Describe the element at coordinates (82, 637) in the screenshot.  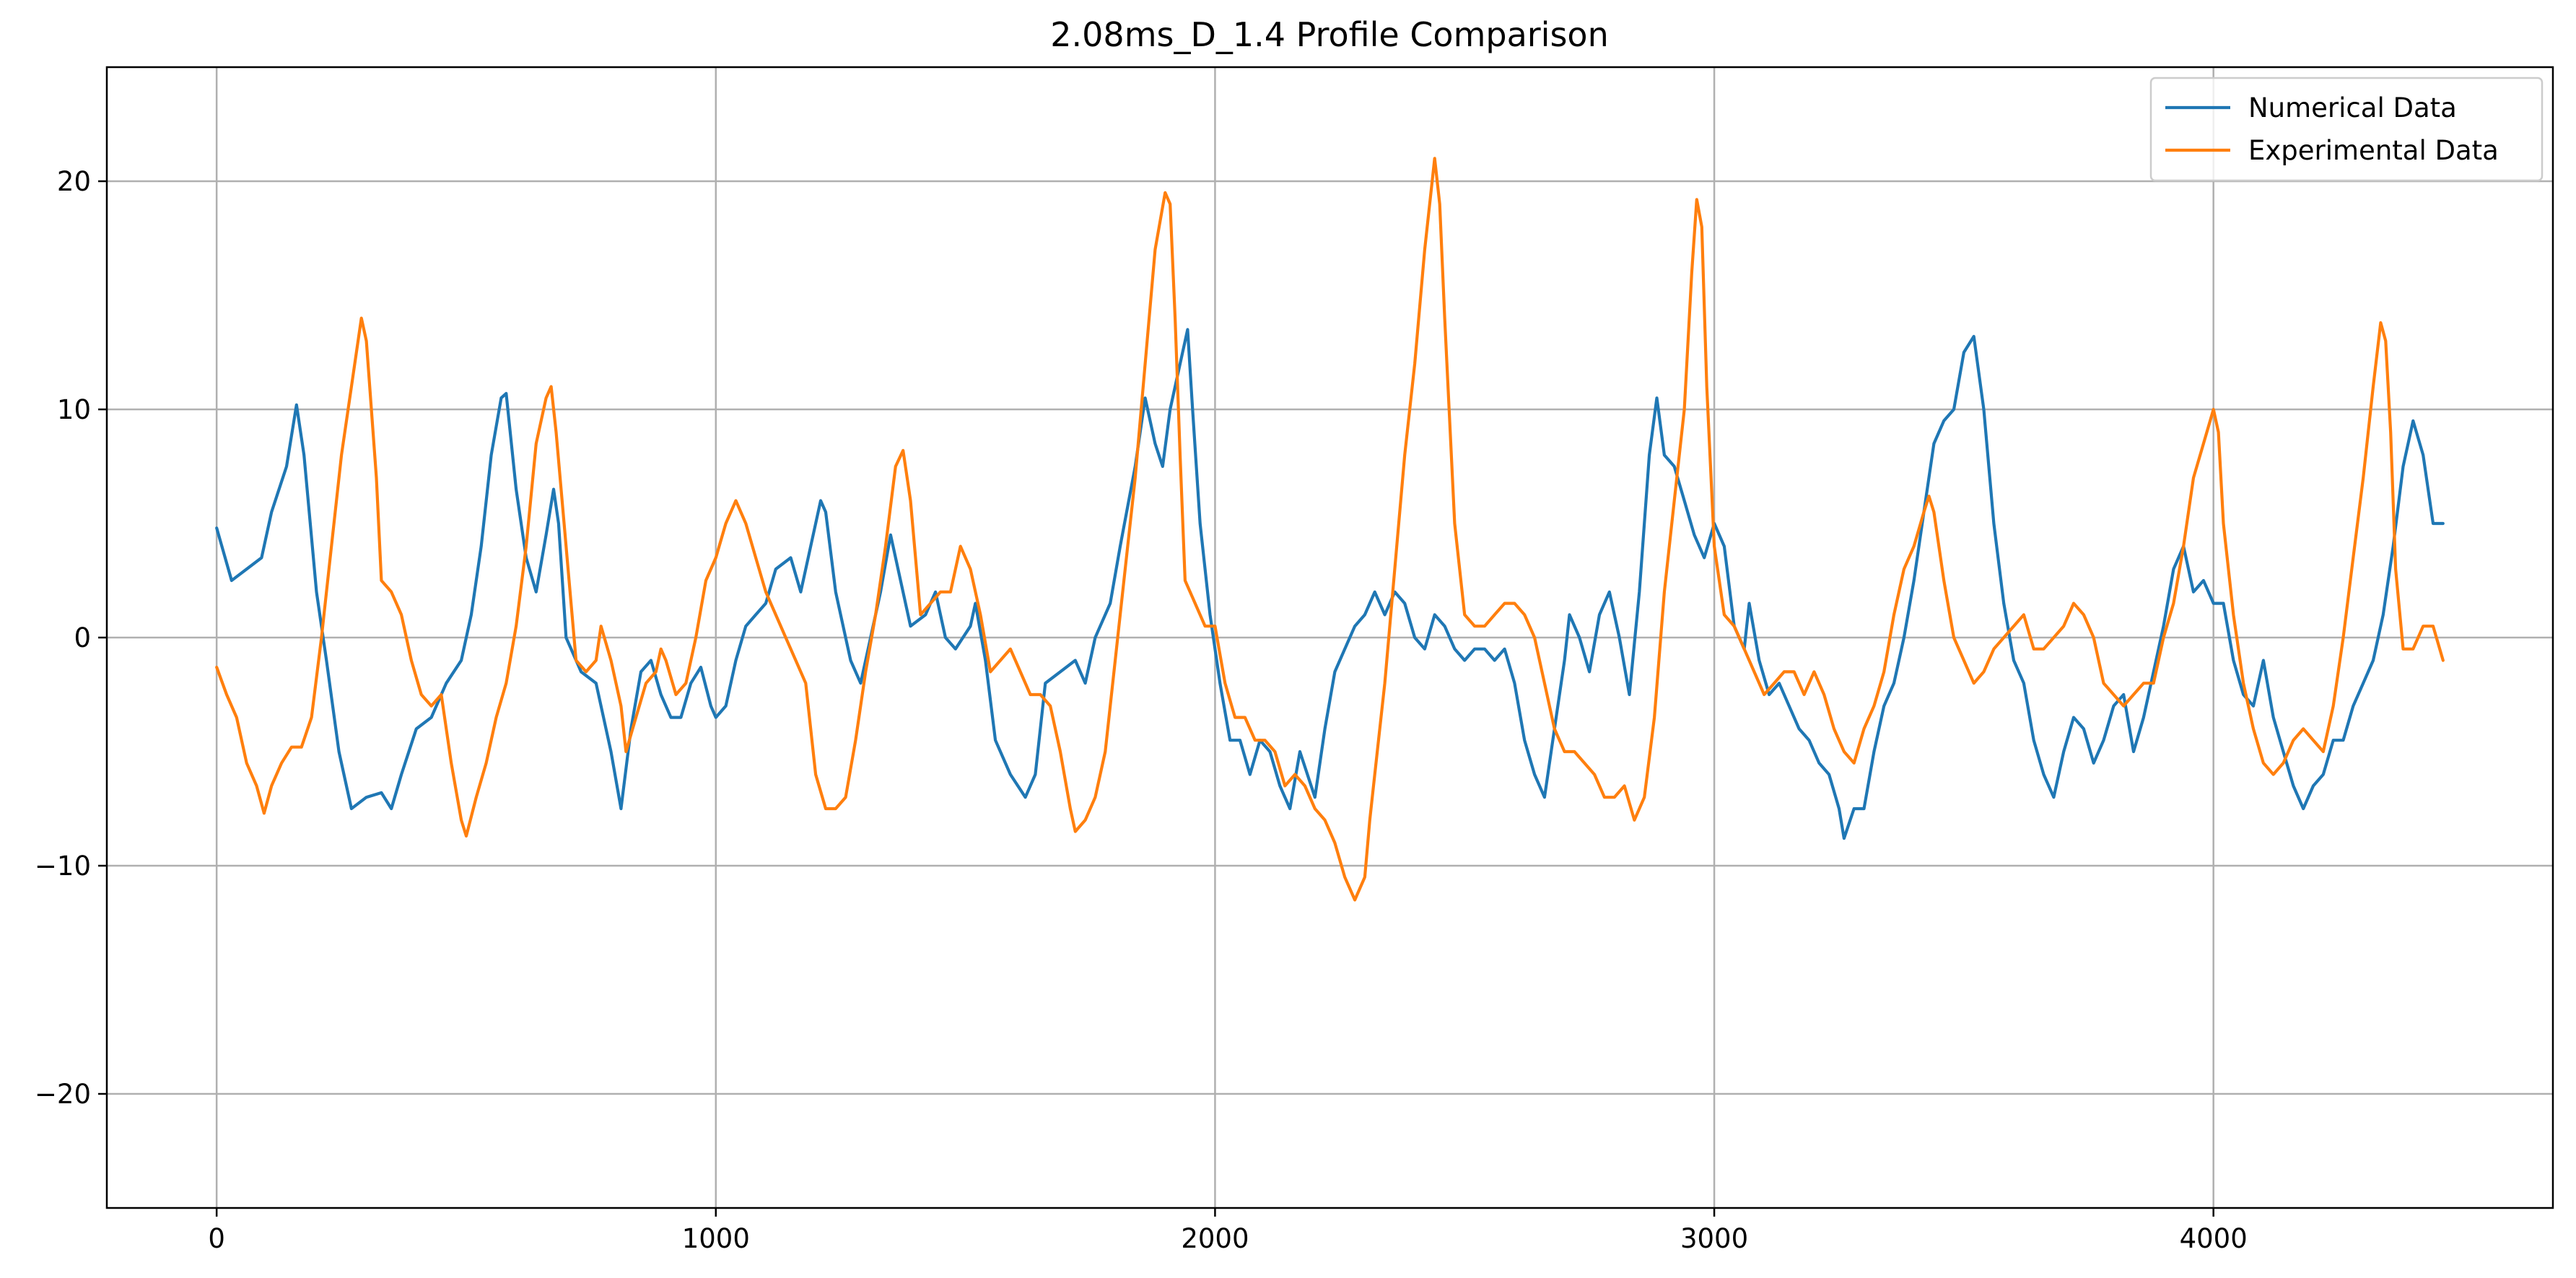
I see `y-tick-label: 0` at that location.